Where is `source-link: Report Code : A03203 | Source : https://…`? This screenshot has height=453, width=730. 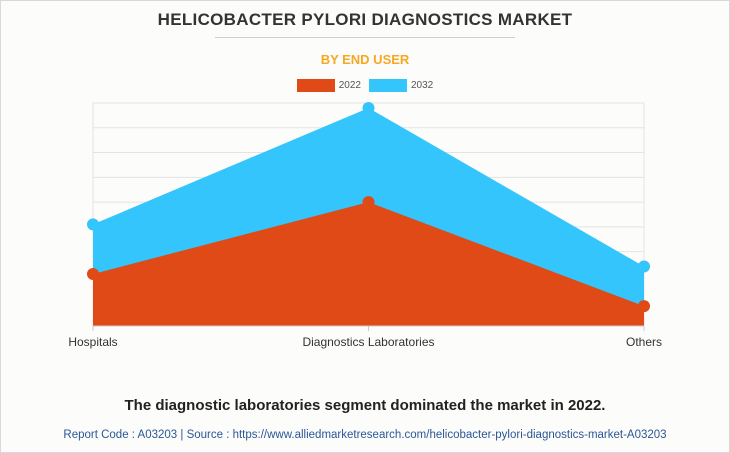
source-link: Report Code : A03203 | Source : https://… is located at coordinates (365, 435).